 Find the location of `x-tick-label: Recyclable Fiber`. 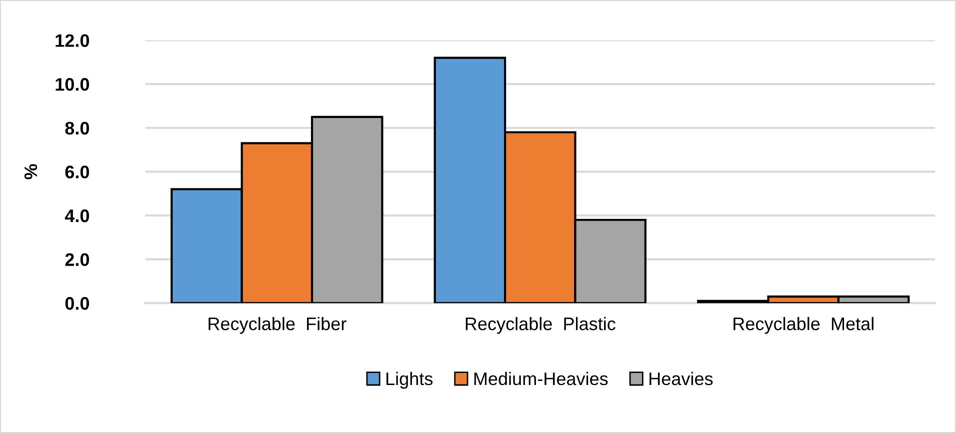

x-tick-label: Recyclable Fiber is located at coordinates (277, 325).